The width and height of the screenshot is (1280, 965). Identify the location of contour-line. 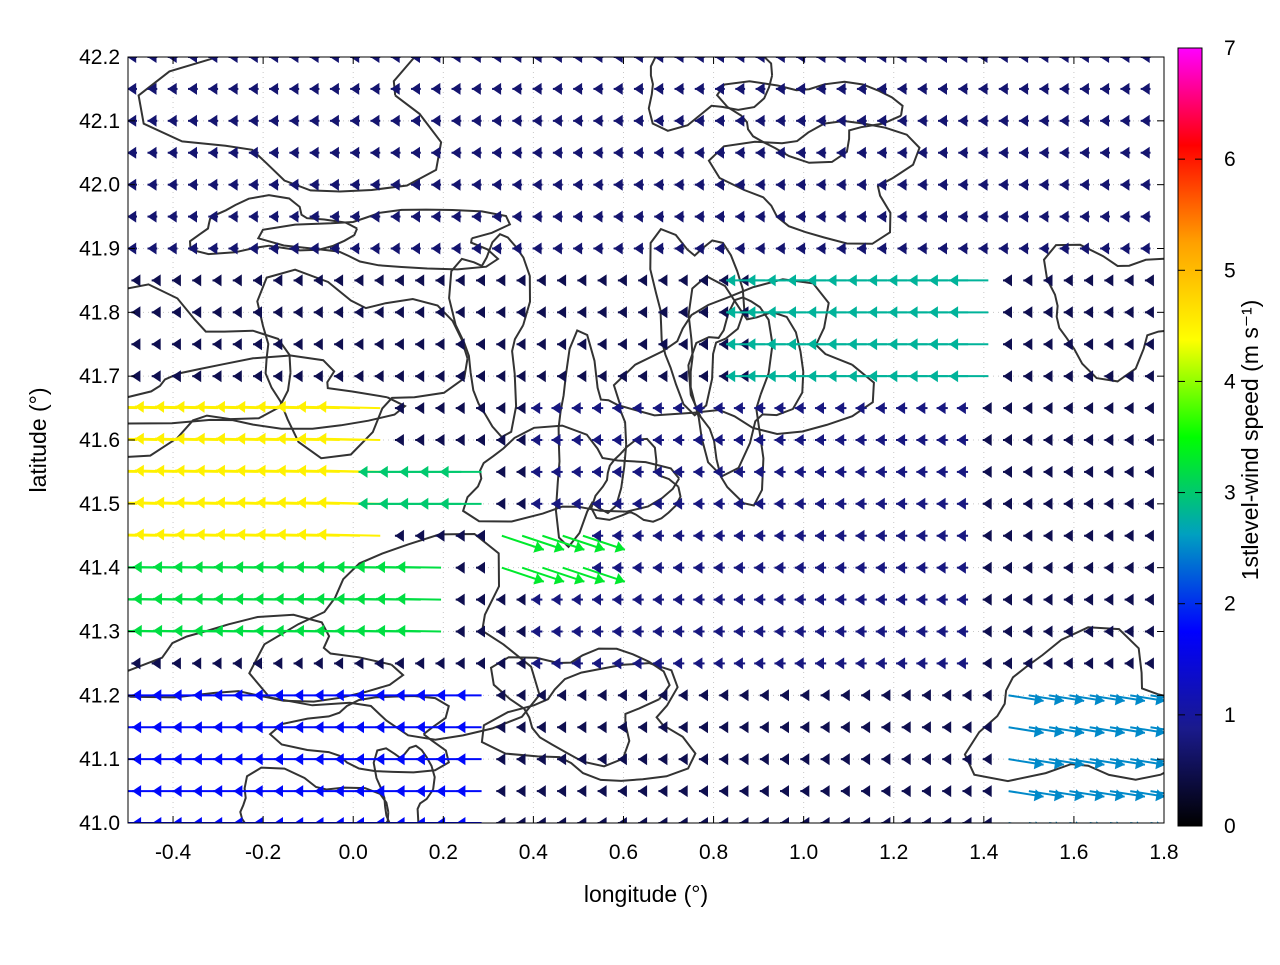
(570, 473).